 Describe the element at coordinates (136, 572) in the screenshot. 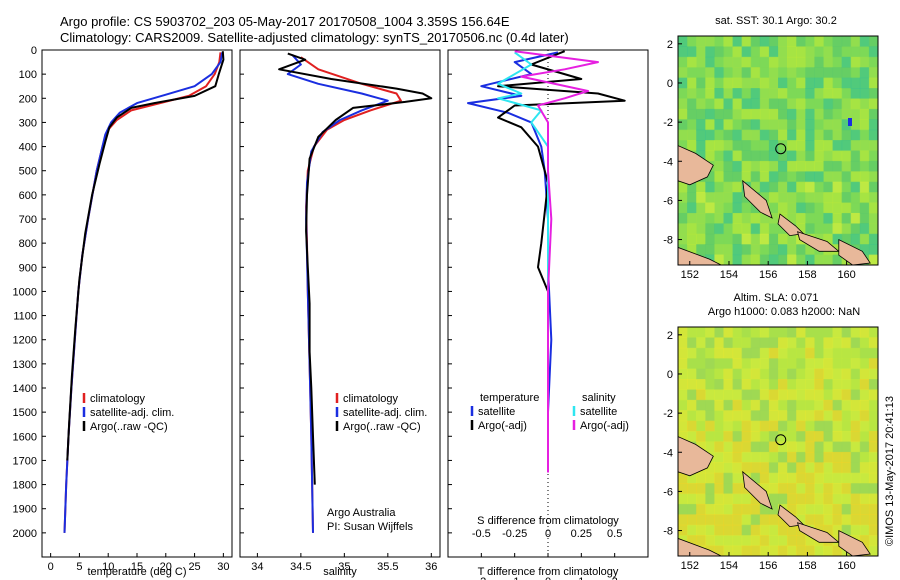

I see `temperature-axis-title: temperature (deg C)` at that location.